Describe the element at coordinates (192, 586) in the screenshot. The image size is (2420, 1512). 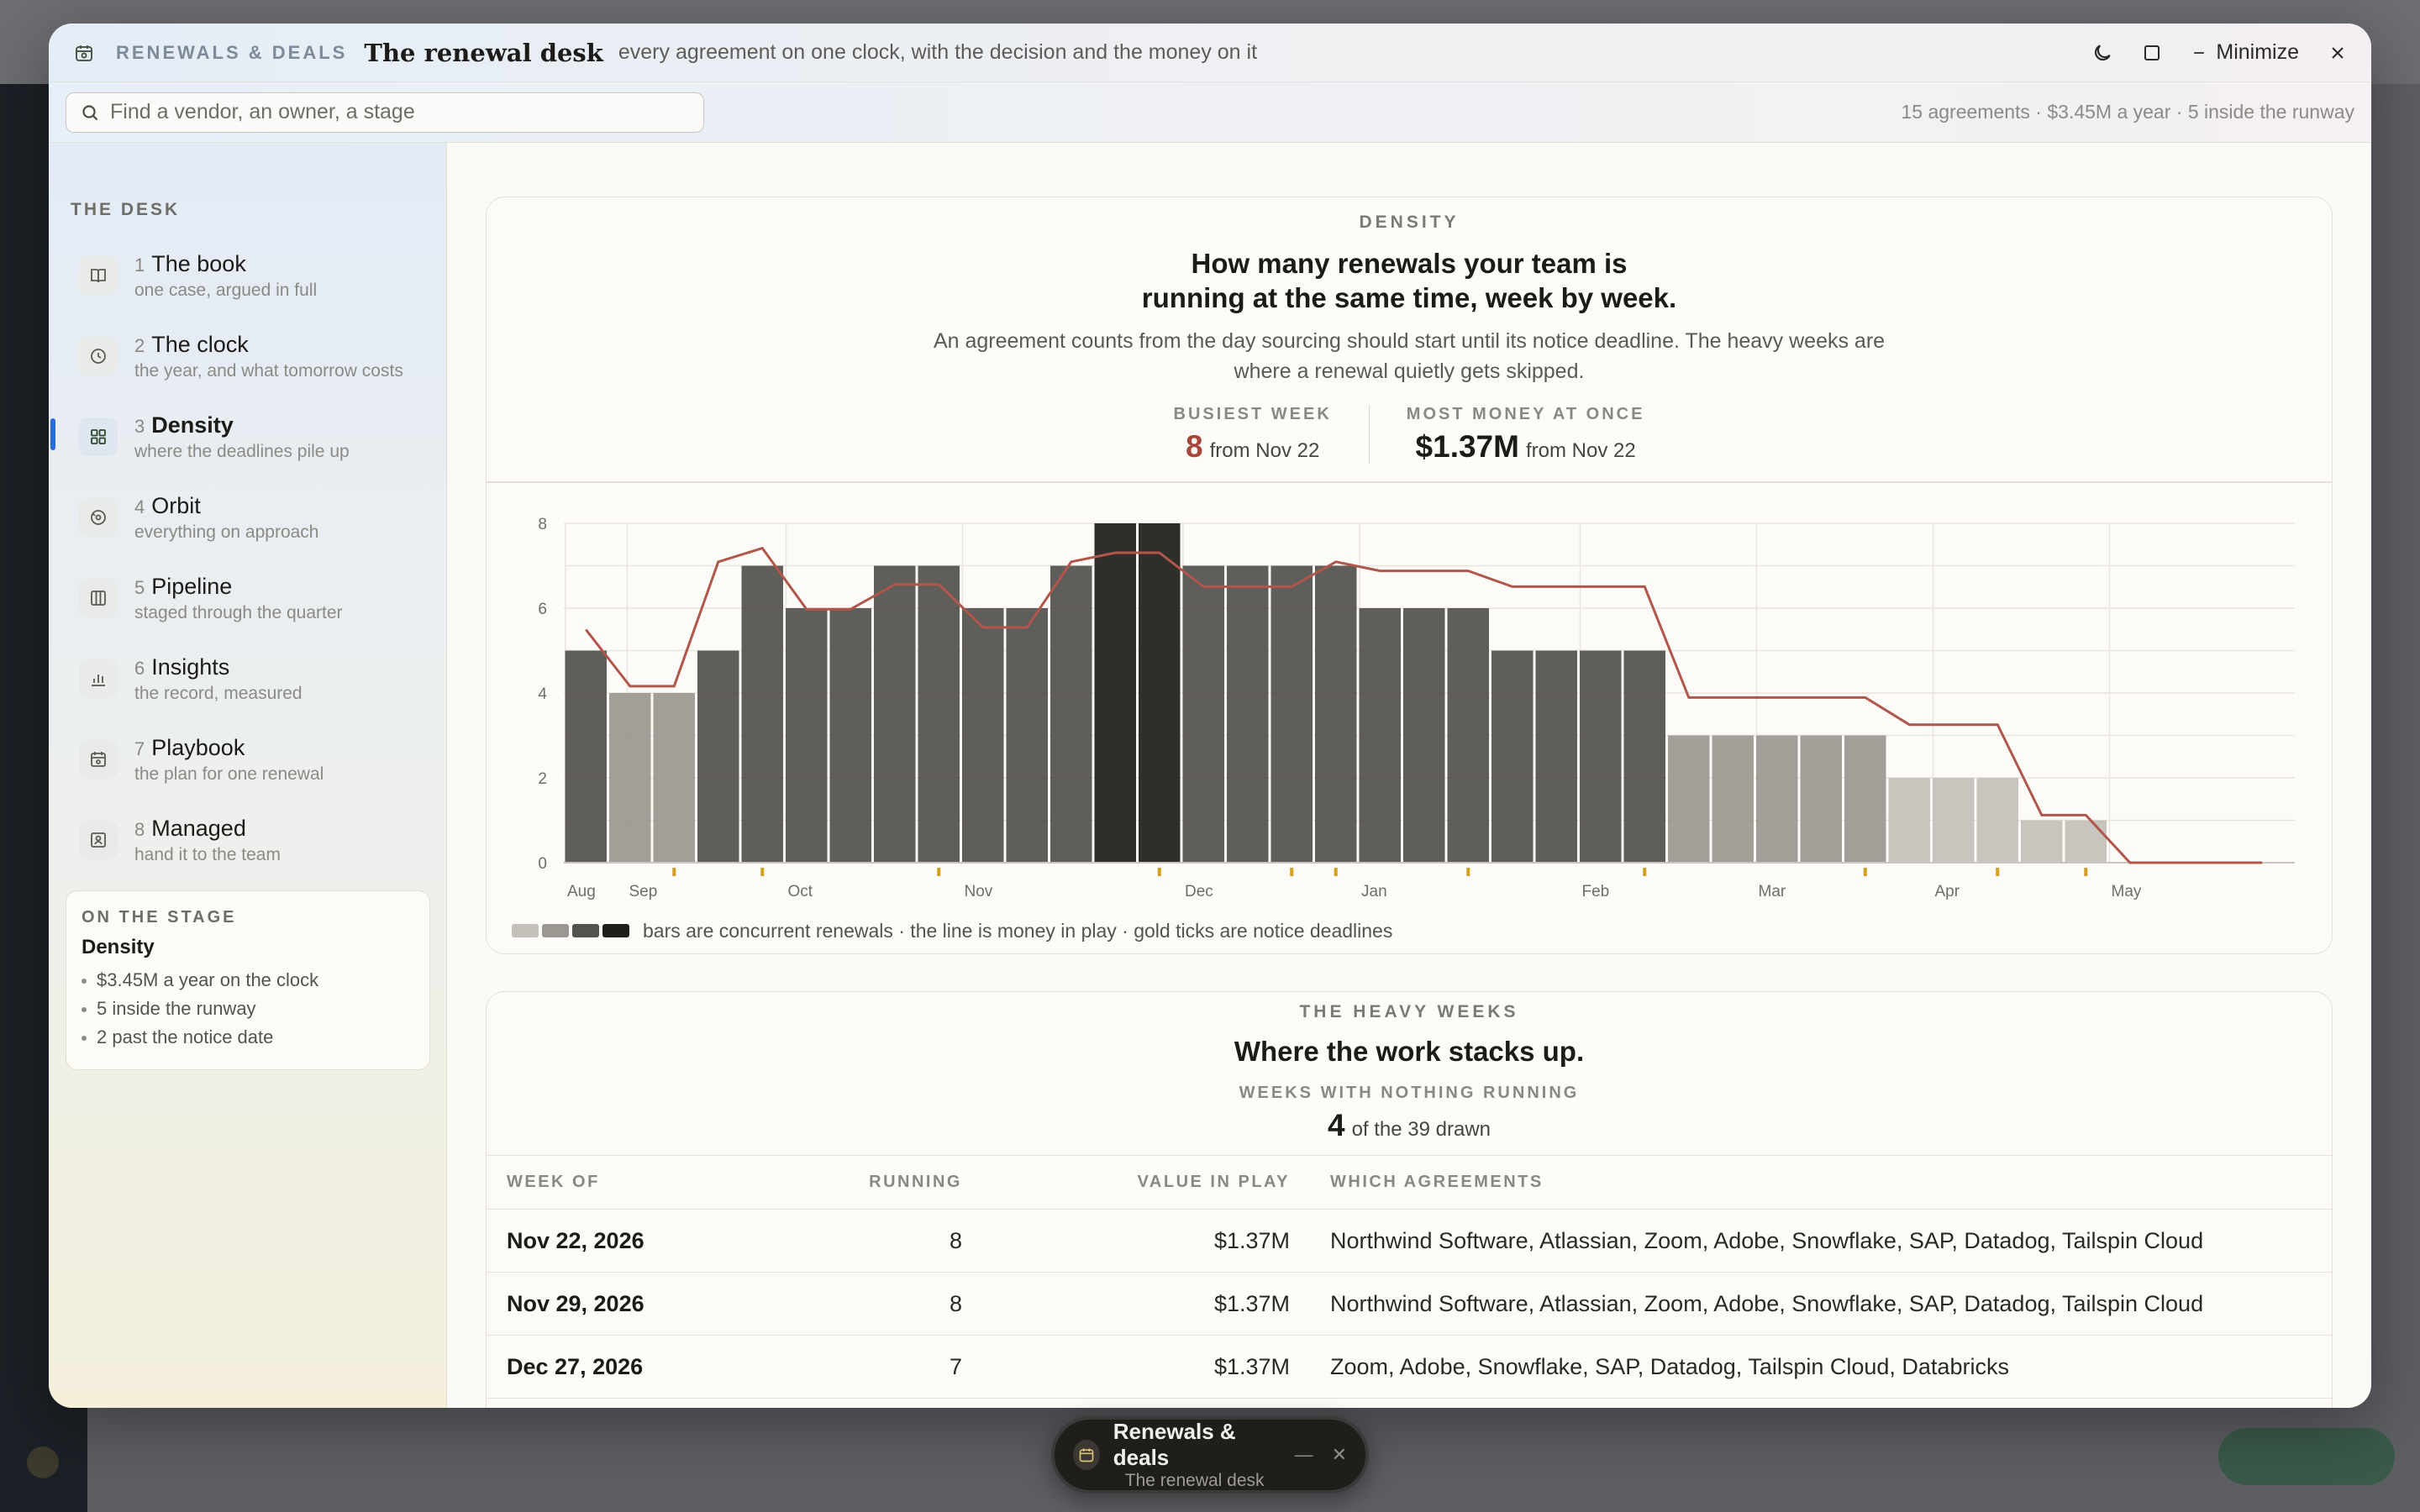
I see `nav-item-label: Pipeline` at that location.